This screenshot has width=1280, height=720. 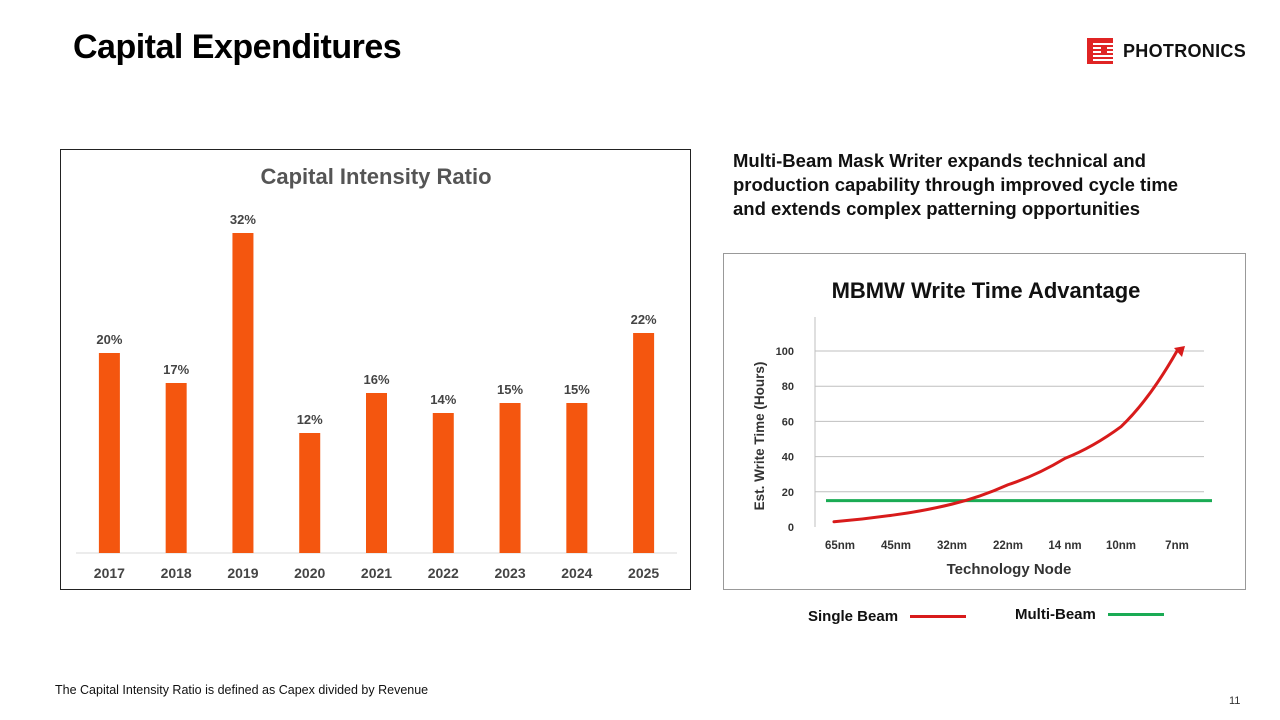 I want to click on x-tick-label-14 nm: 14 nm, so click(x=1064, y=546).